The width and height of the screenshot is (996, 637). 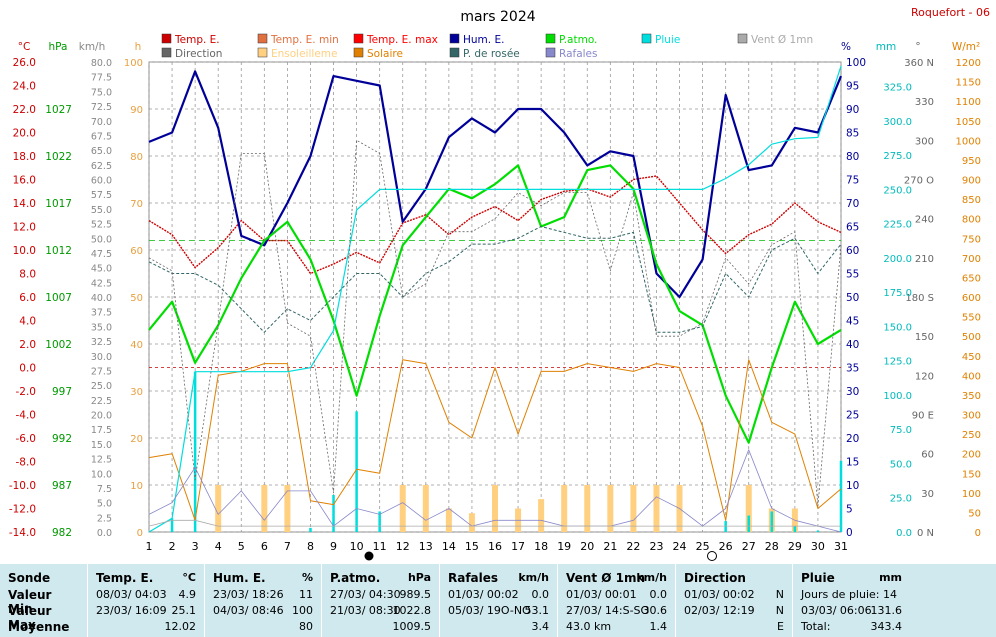 What do you see at coordinates (897, 362) in the screenshot?
I see `axis-tick-label: 125.0` at bounding box center [897, 362].